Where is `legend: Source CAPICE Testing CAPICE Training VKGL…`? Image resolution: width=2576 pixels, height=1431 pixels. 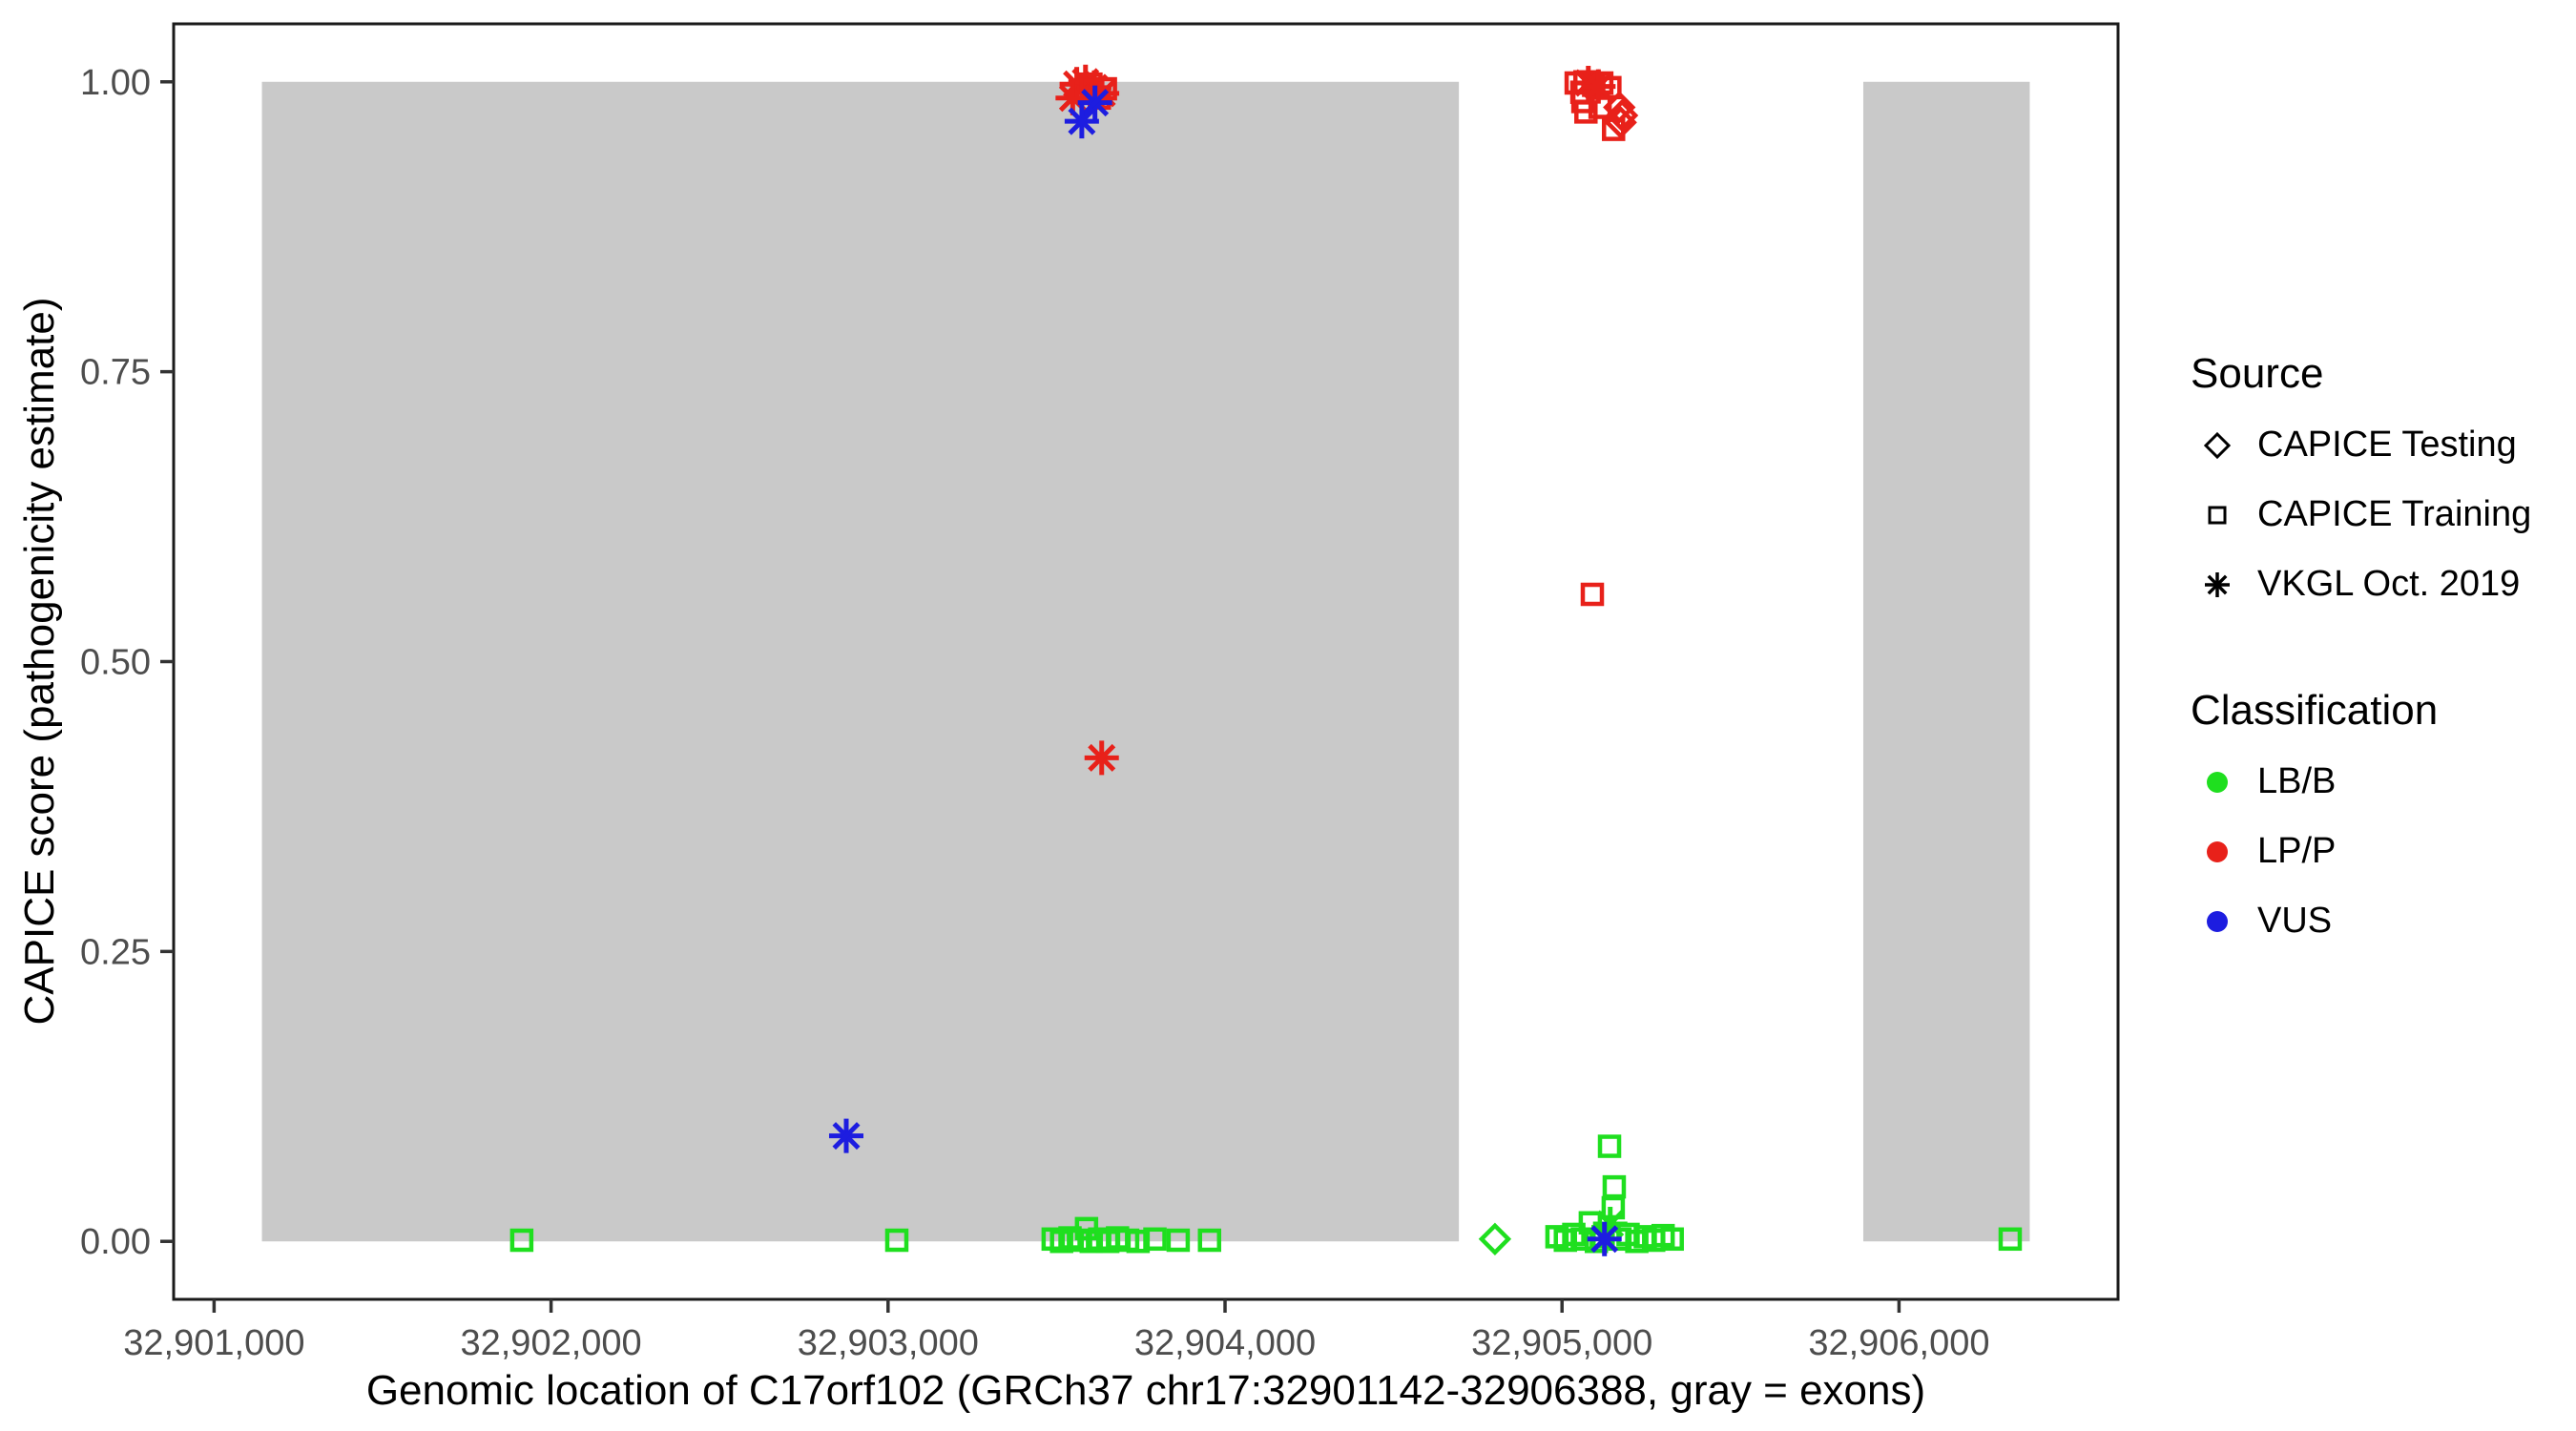
legend: Source CAPICE Testing CAPICE Training VKGL… is located at coordinates (2381, 652).